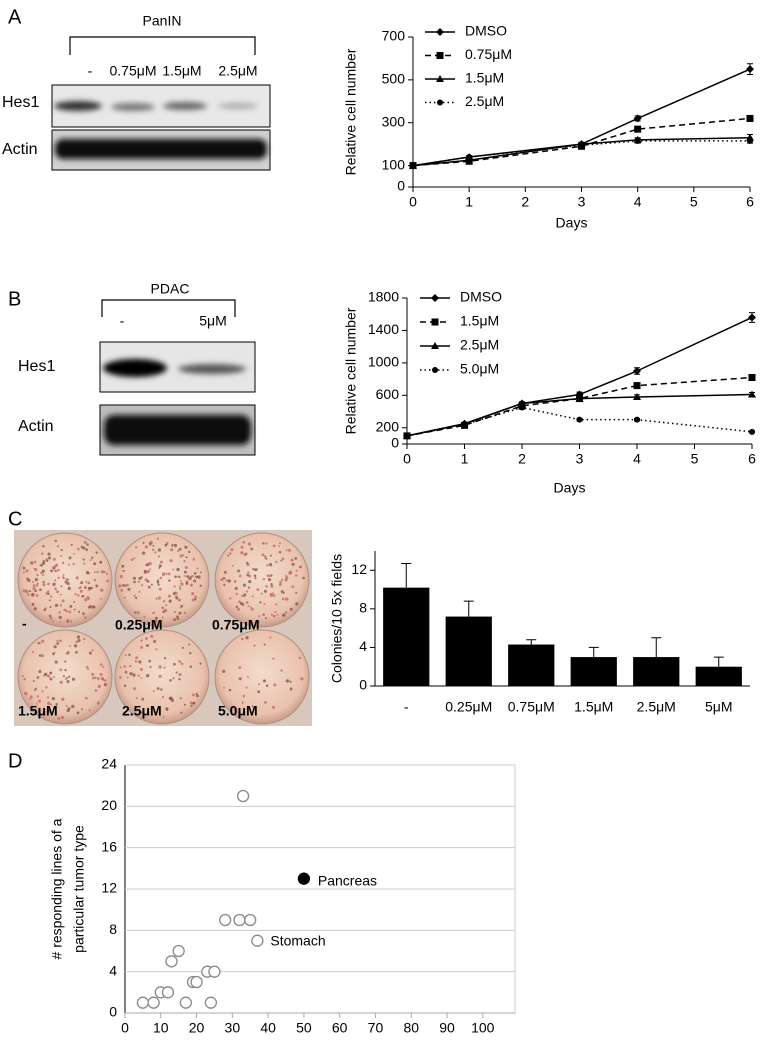  What do you see at coordinates (752, 459) in the screenshot?
I see `x-tick-label: 6` at bounding box center [752, 459].